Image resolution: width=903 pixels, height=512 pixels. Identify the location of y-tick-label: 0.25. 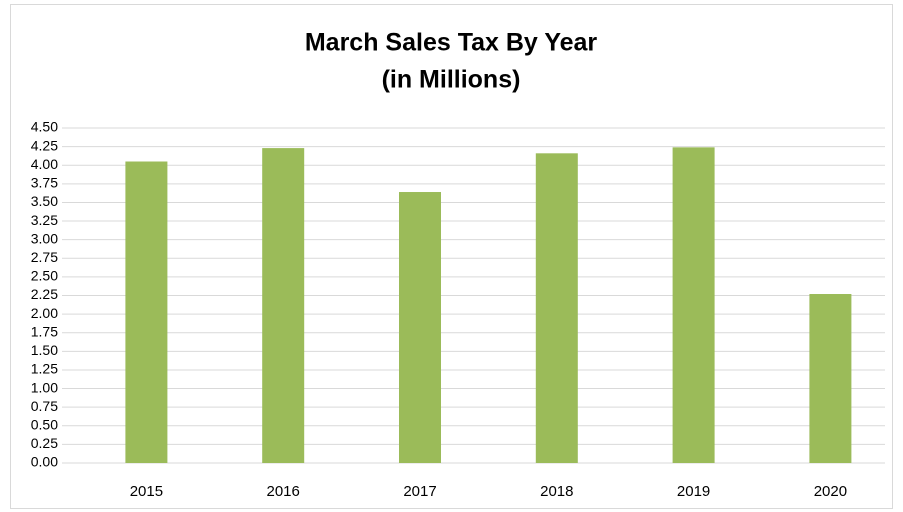
(44, 443).